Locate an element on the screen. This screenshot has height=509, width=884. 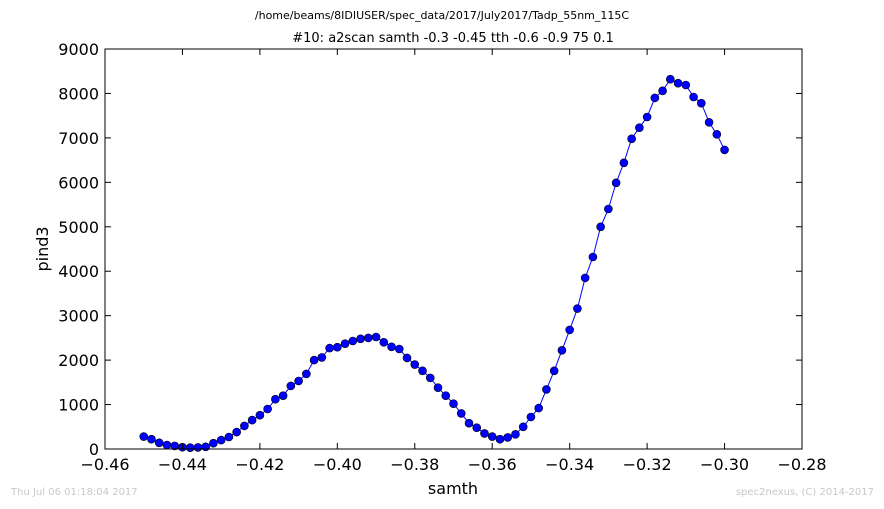
footer-credit: spec2nexus, (C) 2014-2017 is located at coordinates (804, 492).